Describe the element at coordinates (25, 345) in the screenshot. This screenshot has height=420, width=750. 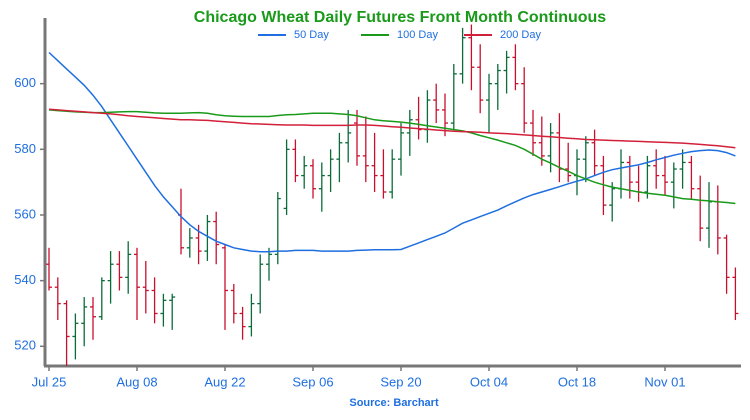
I see `y-tick-label: 520` at that location.